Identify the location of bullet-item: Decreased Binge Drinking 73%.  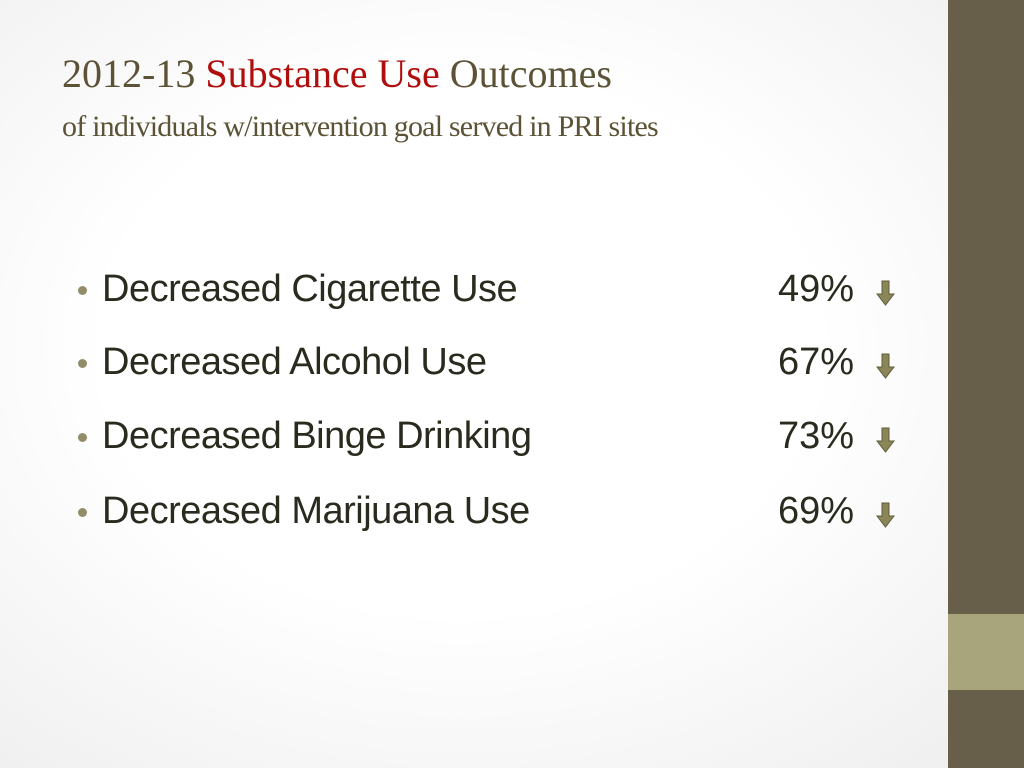
(498, 438).